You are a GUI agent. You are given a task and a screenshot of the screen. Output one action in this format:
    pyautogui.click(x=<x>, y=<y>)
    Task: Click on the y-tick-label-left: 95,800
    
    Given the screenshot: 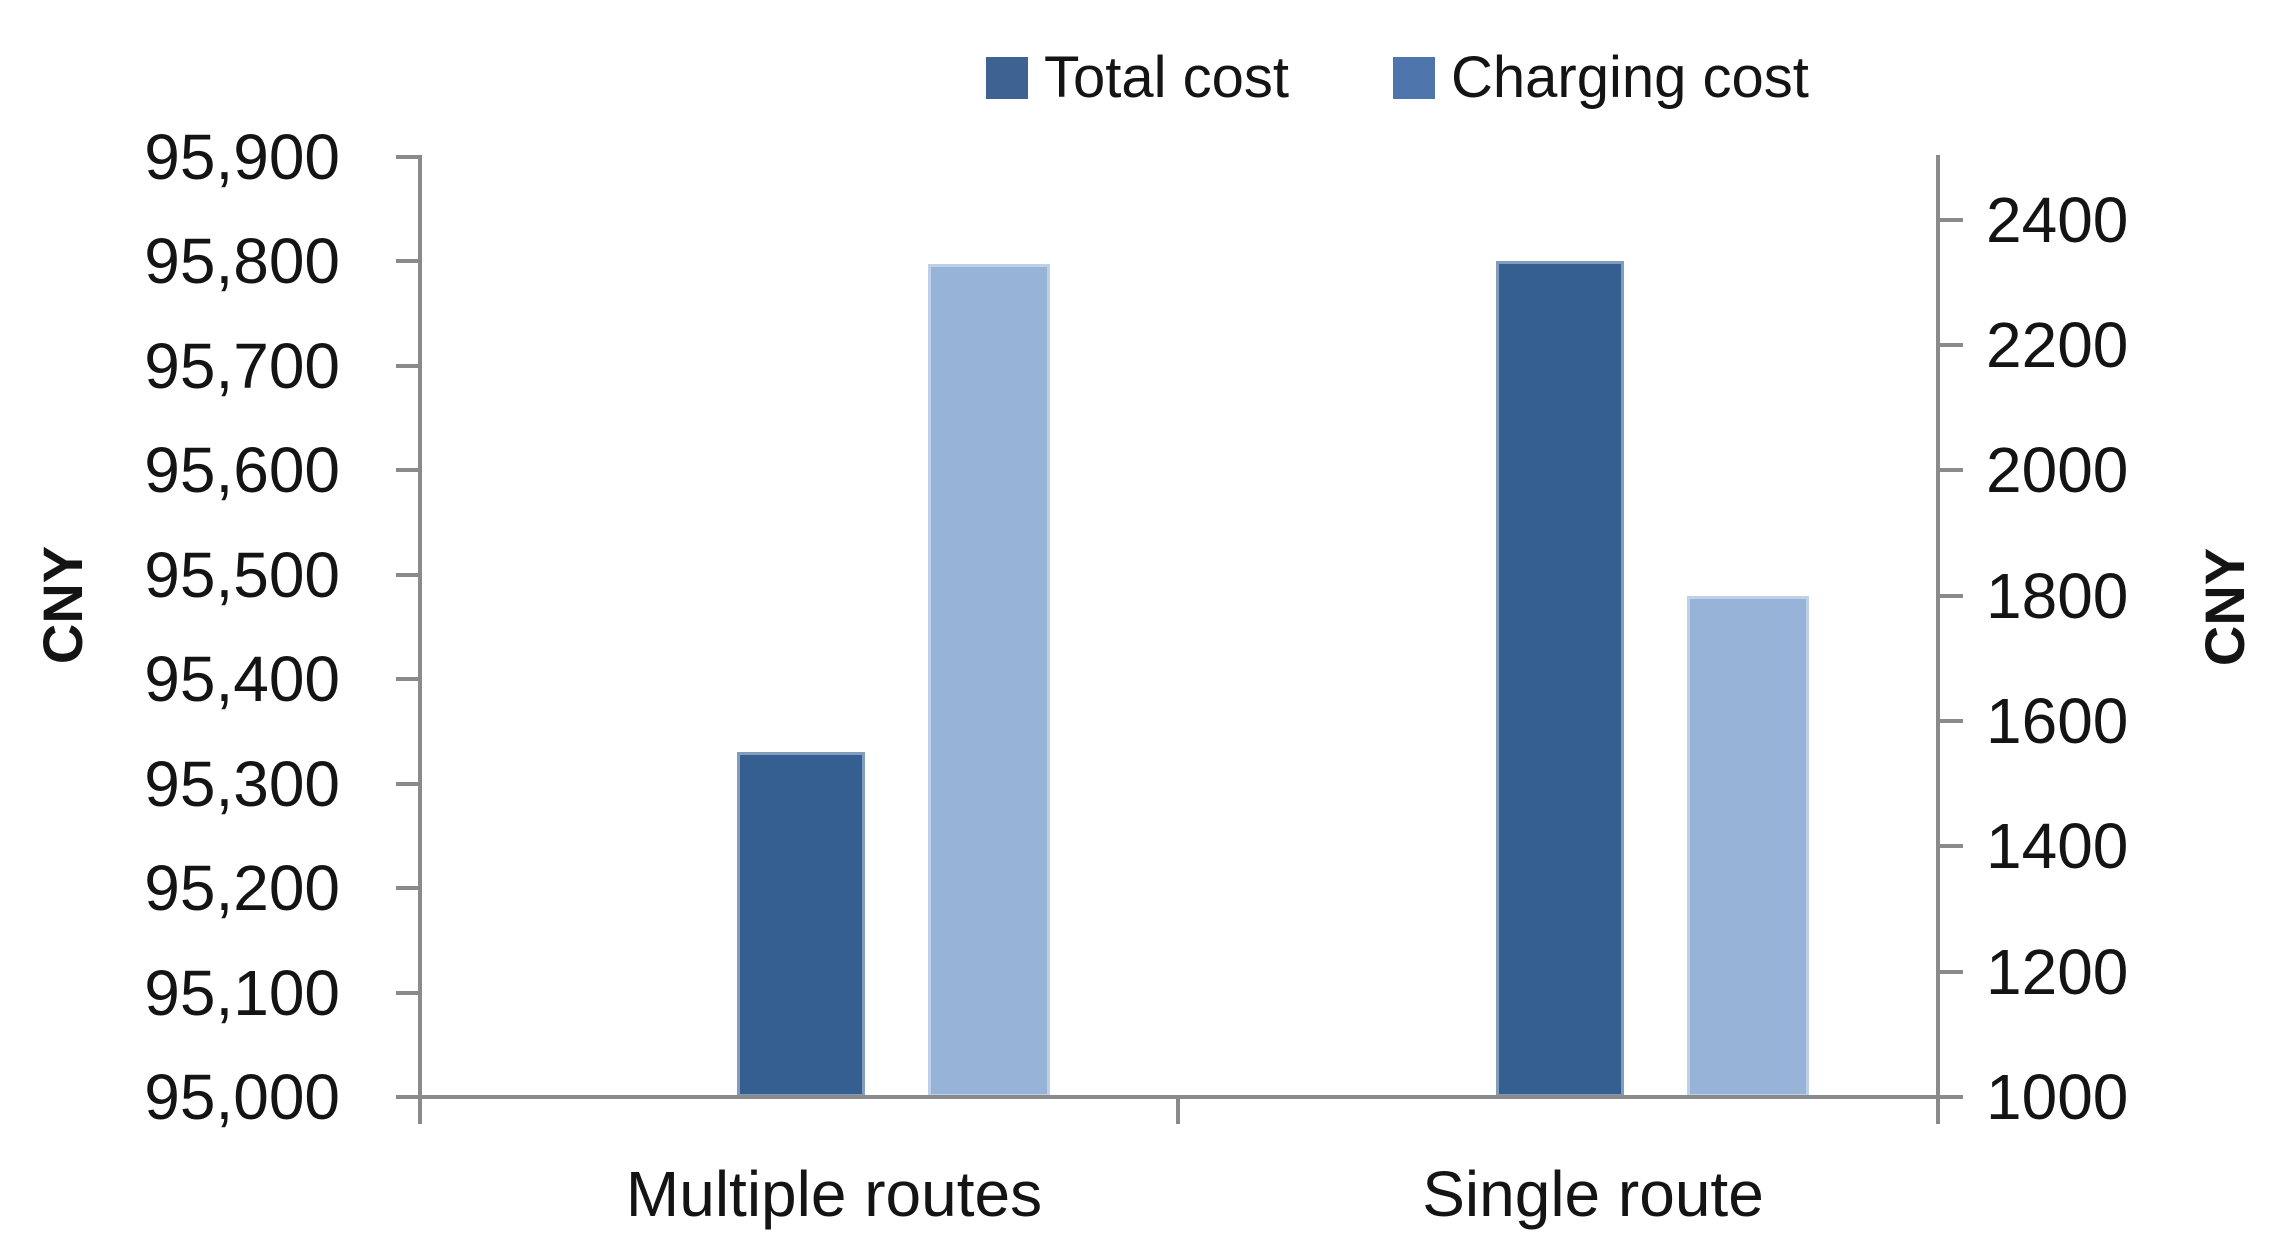 What is the action you would take?
    pyautogui.click(x=242, y=261)
    